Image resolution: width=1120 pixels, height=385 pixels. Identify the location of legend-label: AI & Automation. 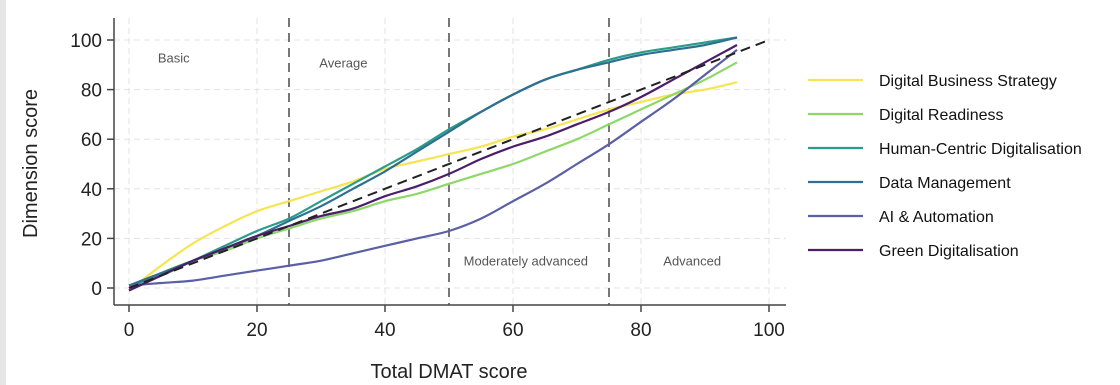
(936, 217).